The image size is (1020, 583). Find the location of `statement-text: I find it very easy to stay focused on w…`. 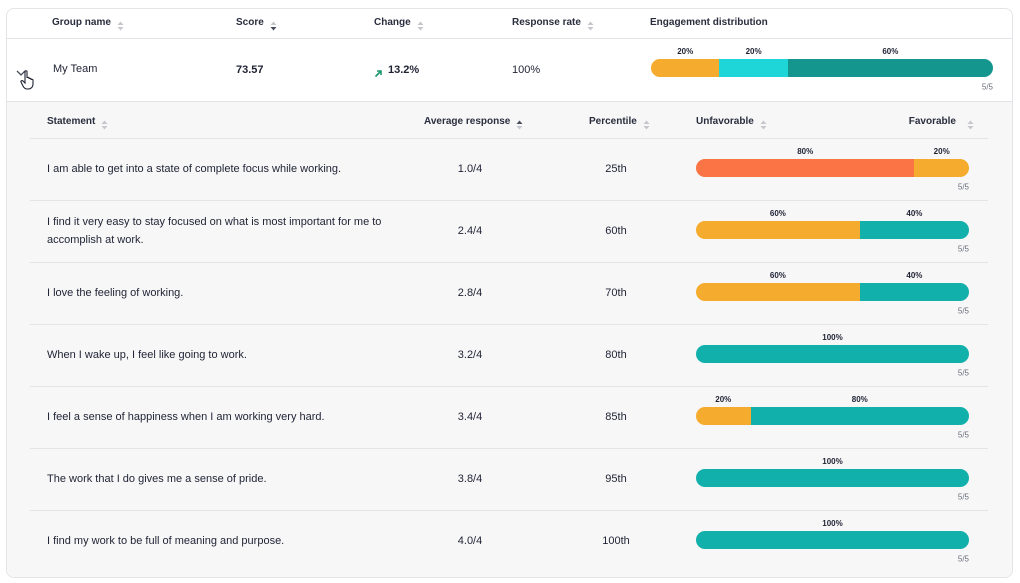

statement-text: I find it very easy to stay focused on w… is located at coordinates (214, 231).